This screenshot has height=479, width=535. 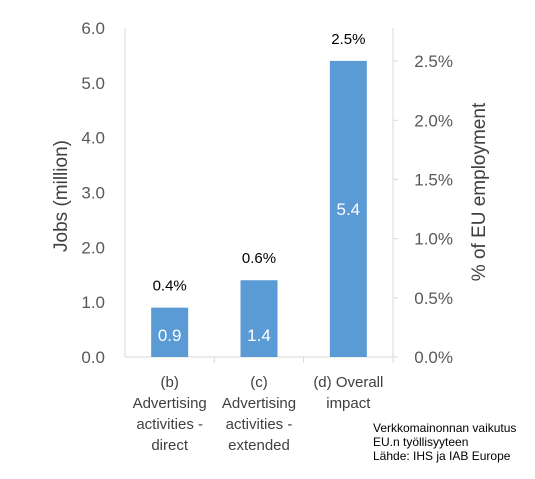 I want to click on y2-tick-label: 2.0%, so click(x=433, y=120).